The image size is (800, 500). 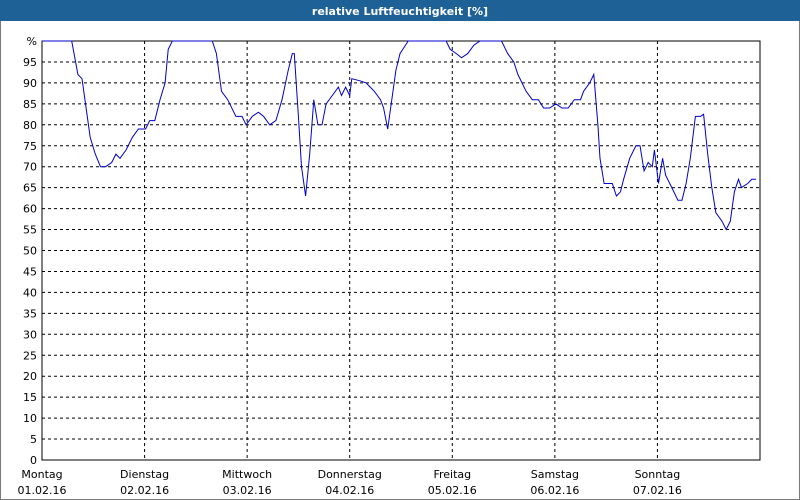 I want to click on x-tick-date: 05.02.16, so click(x=452, y=490).